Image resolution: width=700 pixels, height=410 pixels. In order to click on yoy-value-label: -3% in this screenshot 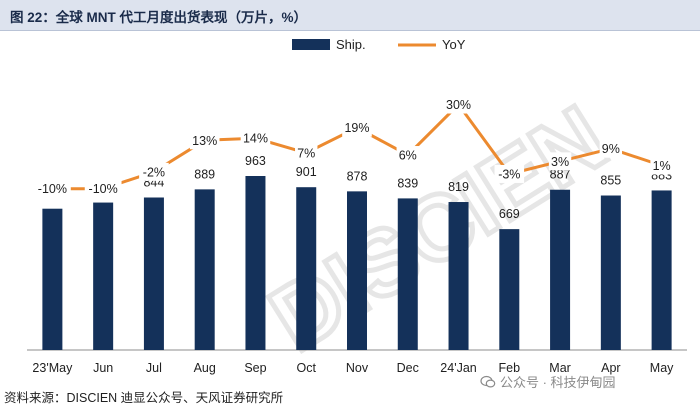, I will do `click(509, 174)`.